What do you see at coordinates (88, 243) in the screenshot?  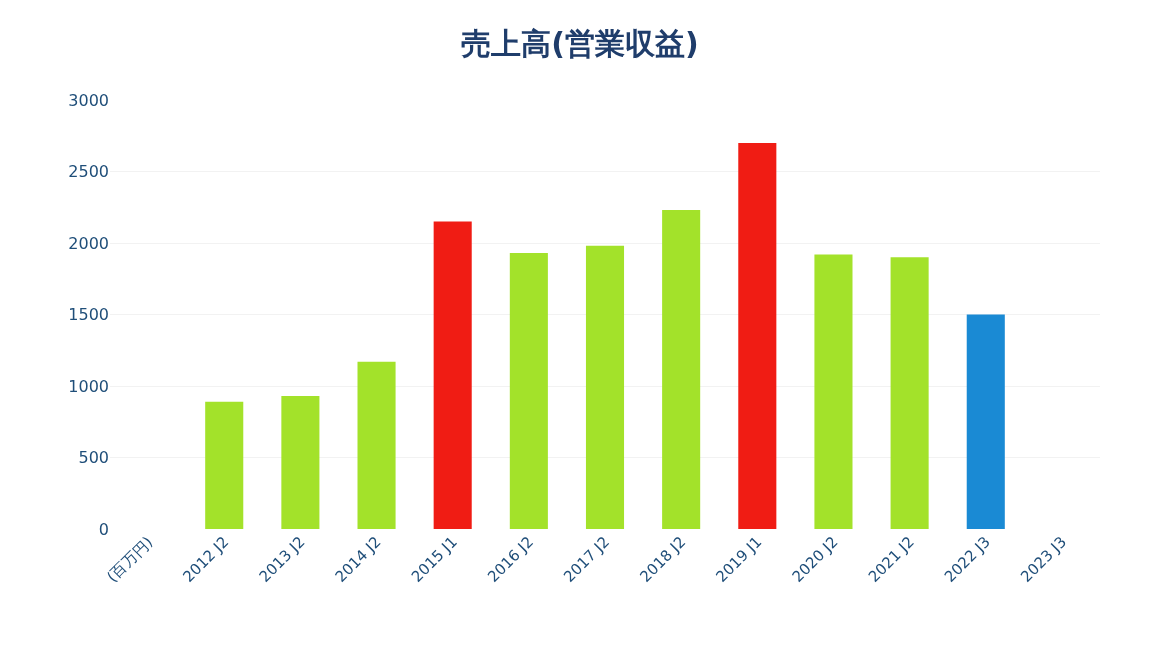 I see `y-tick-label: 2000` at bounding box center [88, 243].